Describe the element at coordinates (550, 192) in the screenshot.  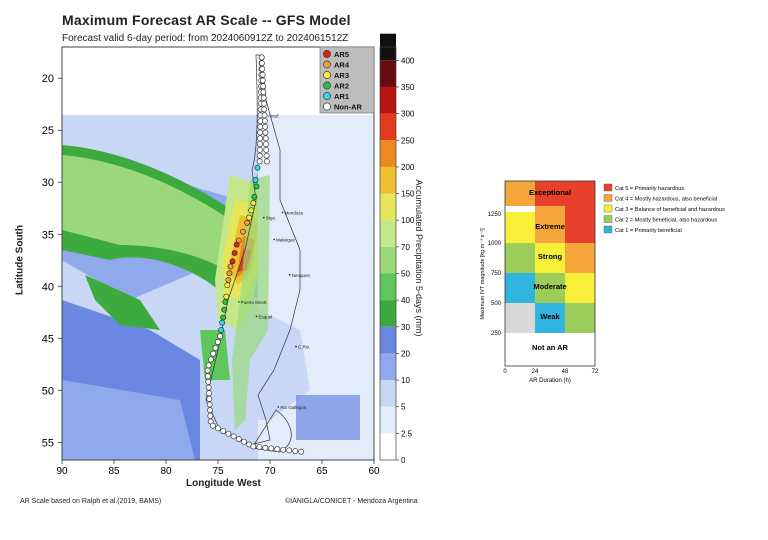
I see `ar-row-label: Exceptional` at that location.